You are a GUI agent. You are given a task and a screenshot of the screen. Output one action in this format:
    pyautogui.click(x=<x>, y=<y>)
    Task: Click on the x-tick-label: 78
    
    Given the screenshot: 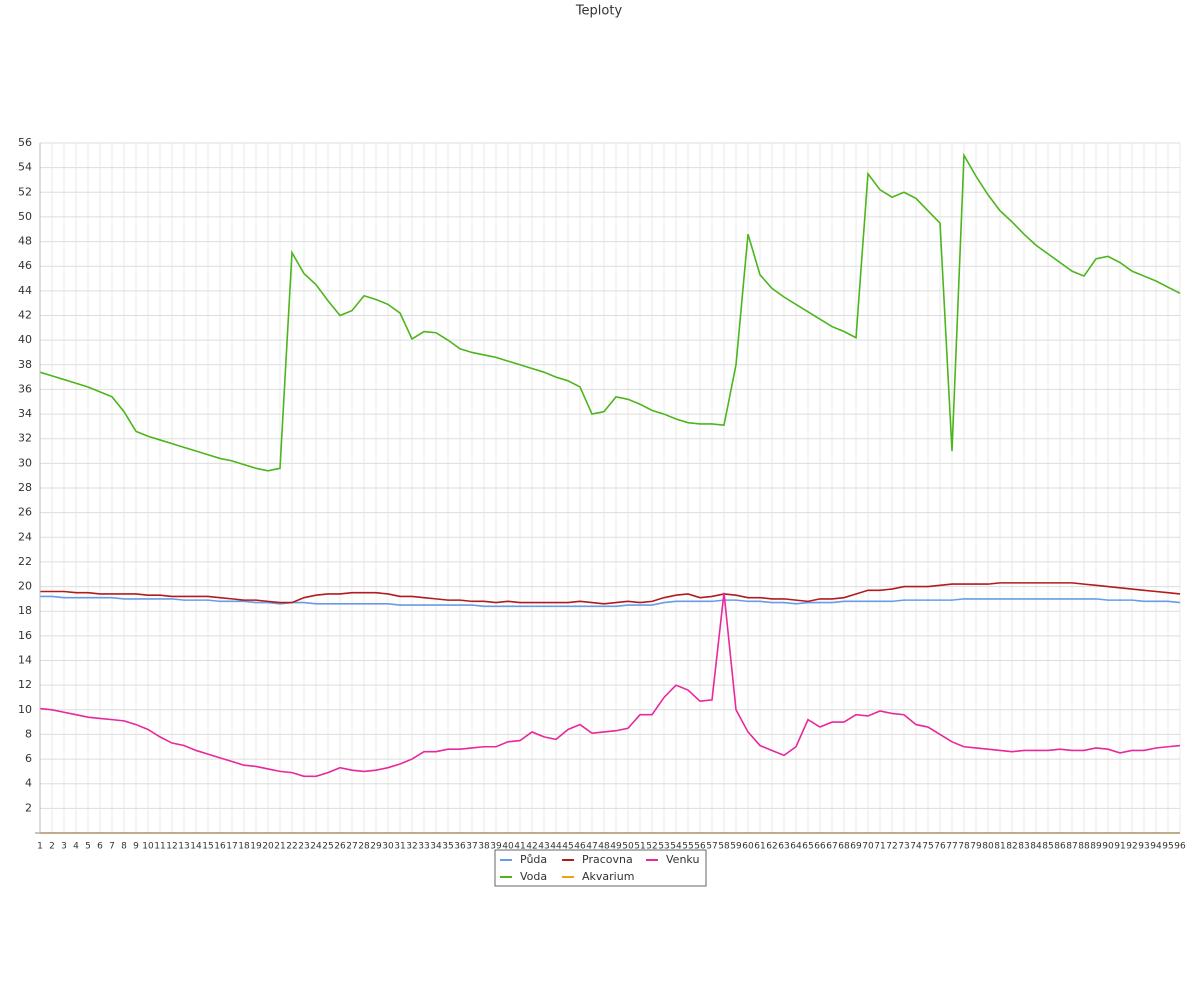 What is the action you would take?
    pyautogui.click(x=964, y=847)
    